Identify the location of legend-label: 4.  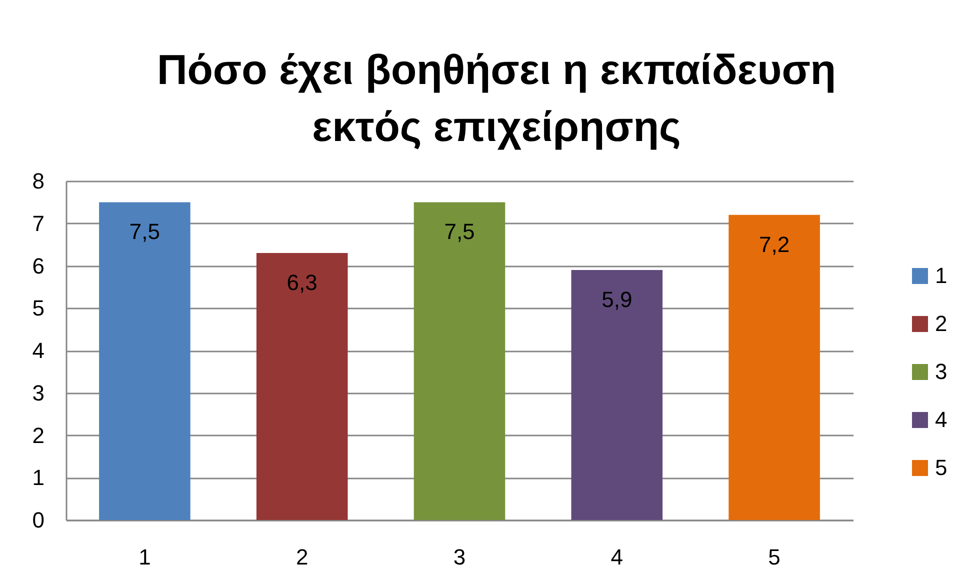
(941, 419).